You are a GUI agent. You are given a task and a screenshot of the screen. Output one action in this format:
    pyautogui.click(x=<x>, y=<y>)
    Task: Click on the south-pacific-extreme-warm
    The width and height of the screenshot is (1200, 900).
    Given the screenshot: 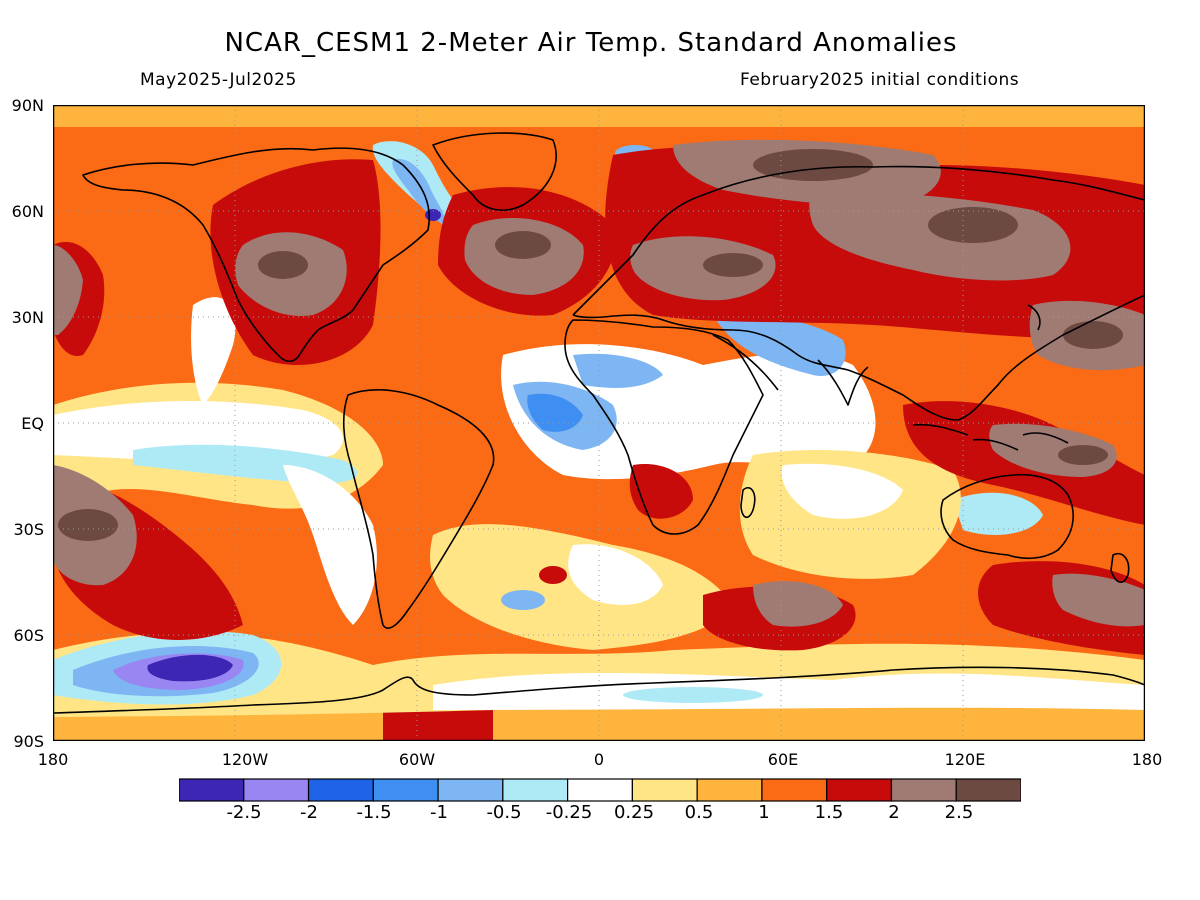 What is the action you would take?
    pyautogui.click(x=88, y=525)
    